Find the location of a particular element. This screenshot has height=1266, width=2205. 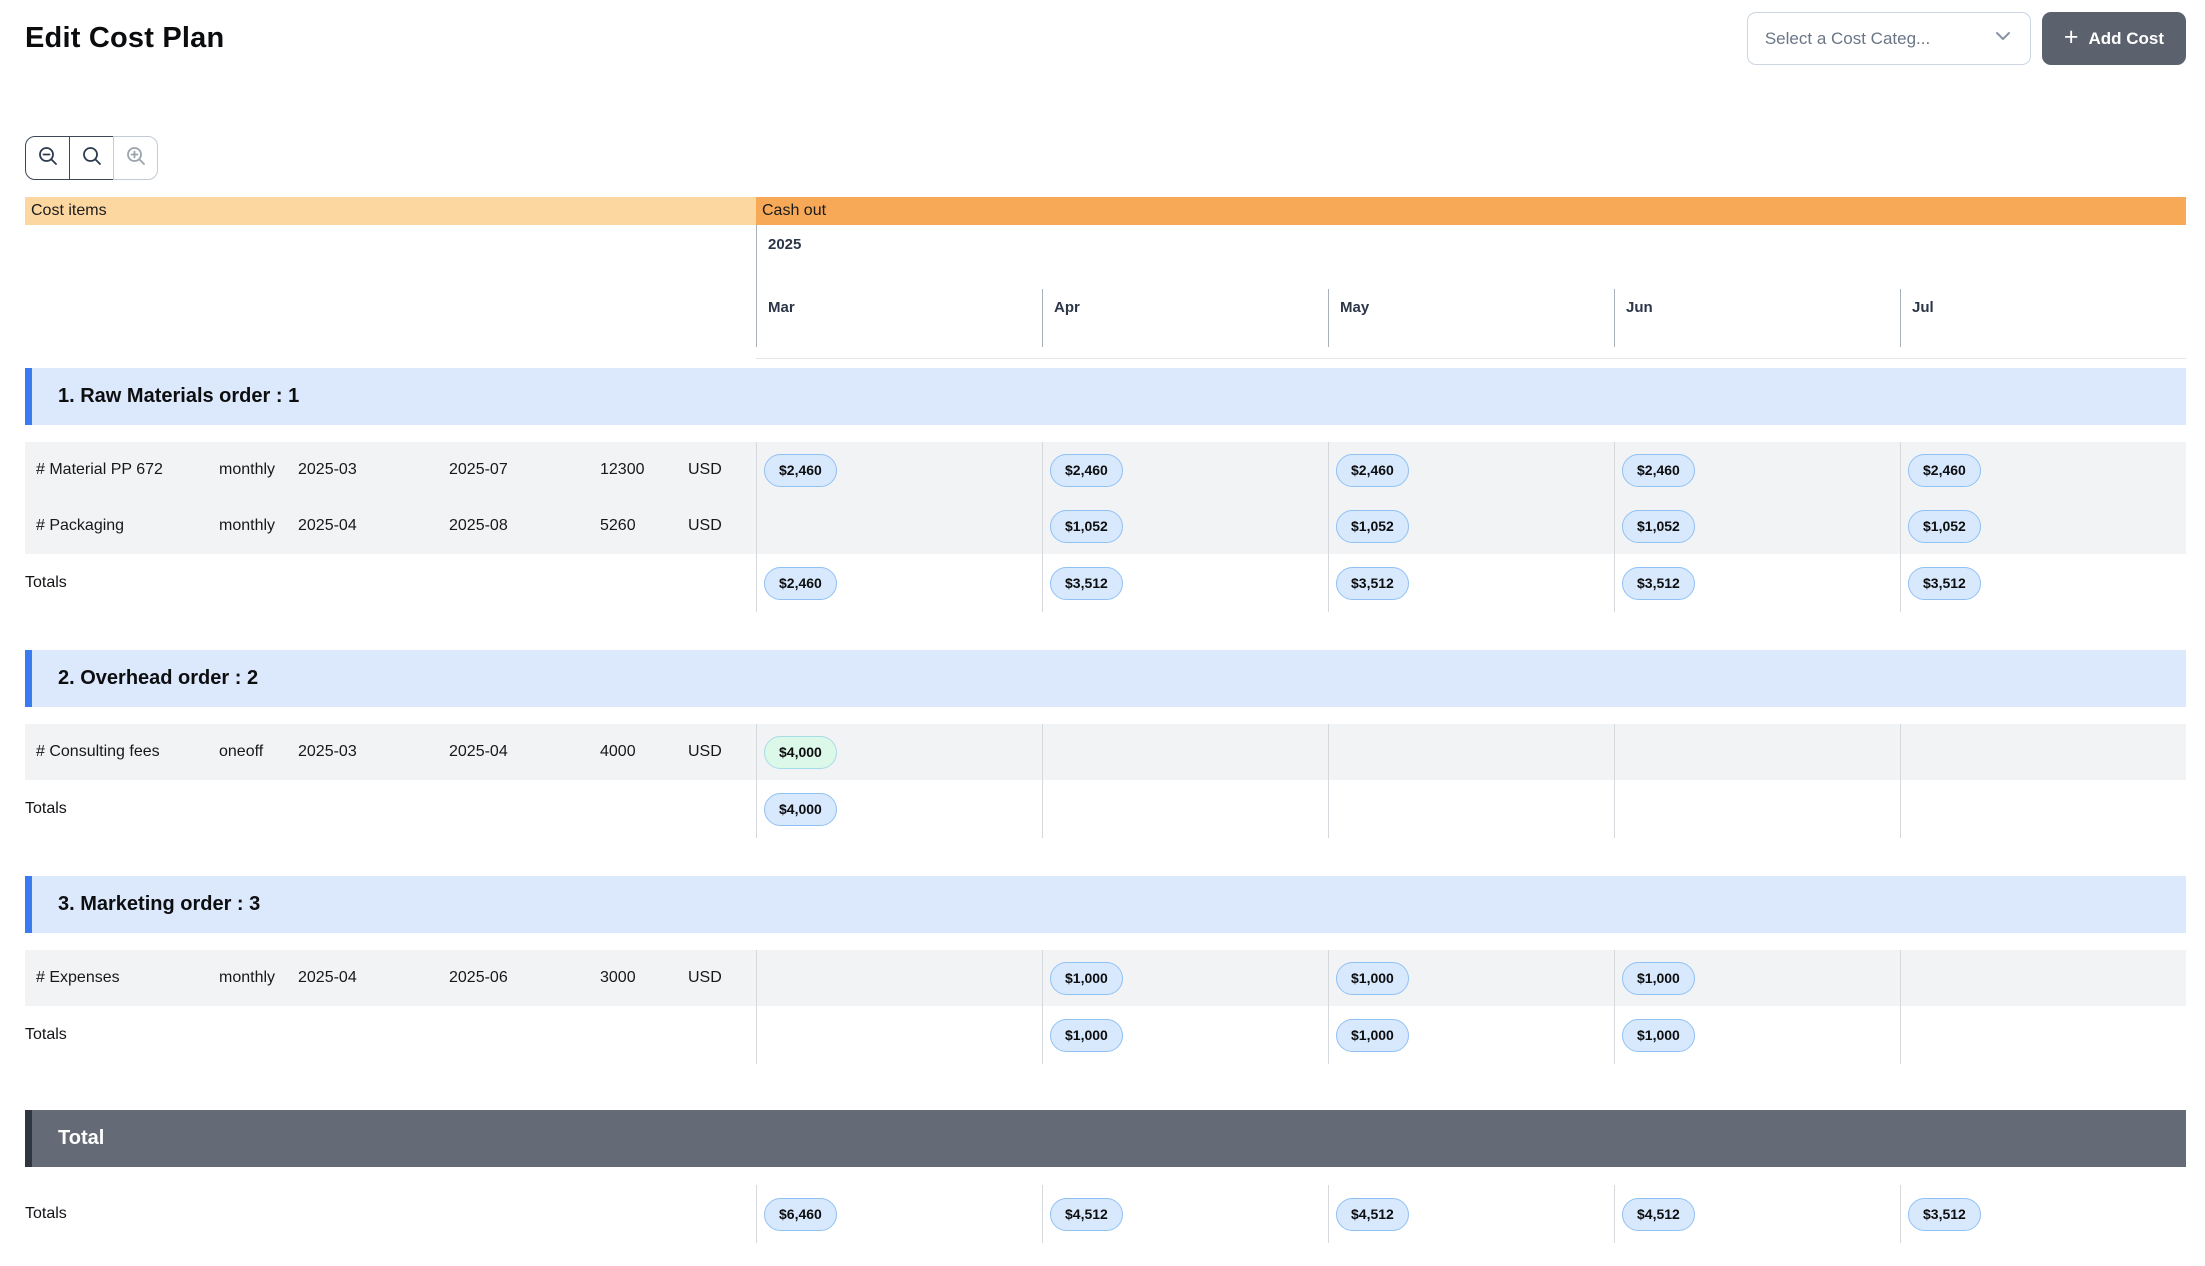

grand-total-header: Total is located at coordinates (1105, 1138).